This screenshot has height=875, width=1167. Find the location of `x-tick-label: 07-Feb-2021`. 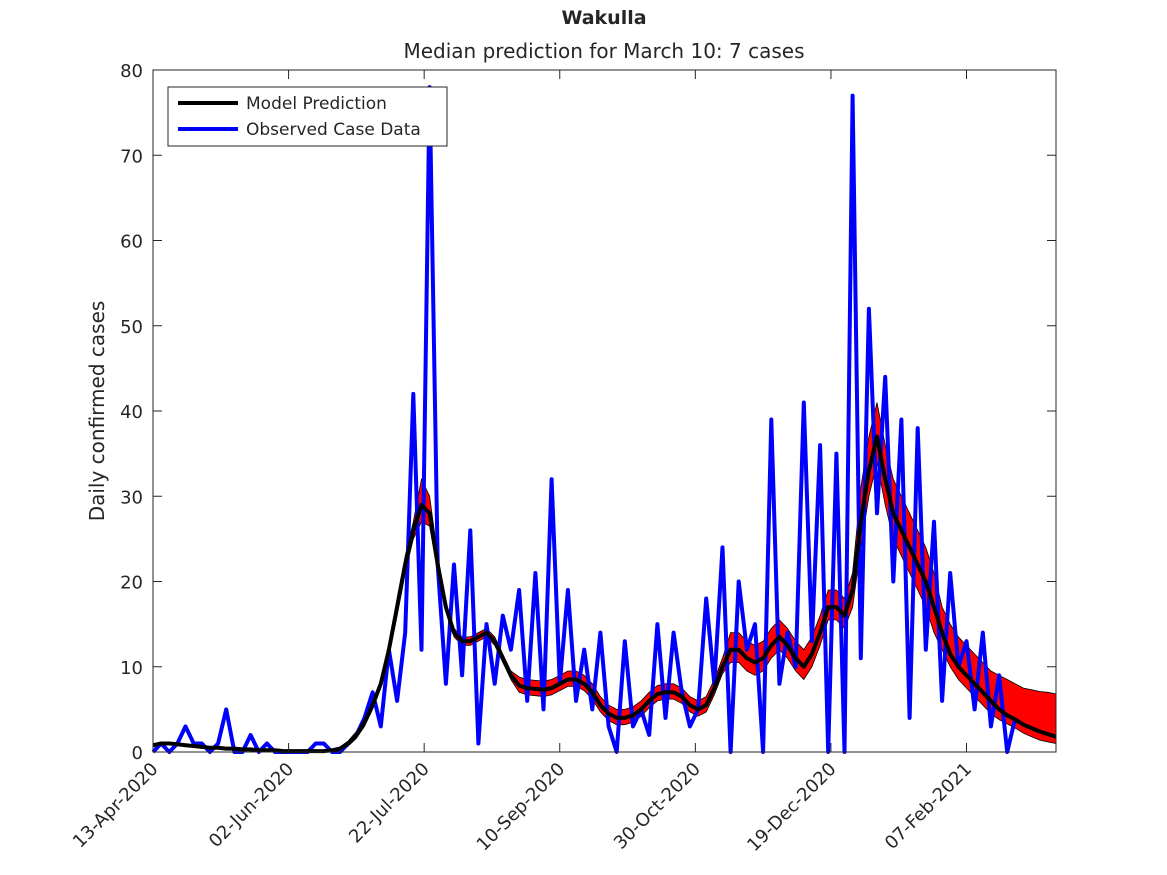

x-tick-label: 07-Feb-2021 is located at coordinates (928, 806).